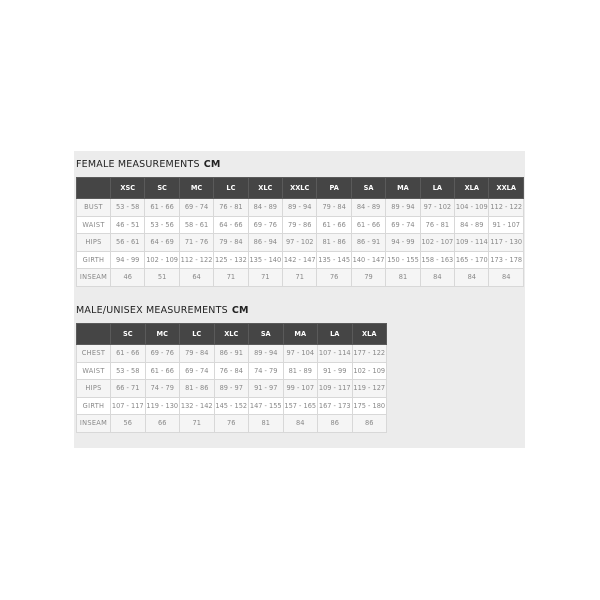 The width and height of the screenshot is (600, 600). Describe the element at coordinates (368, 259) in the screenshot. I see `measurement-cell: 140 - 147` at that location.